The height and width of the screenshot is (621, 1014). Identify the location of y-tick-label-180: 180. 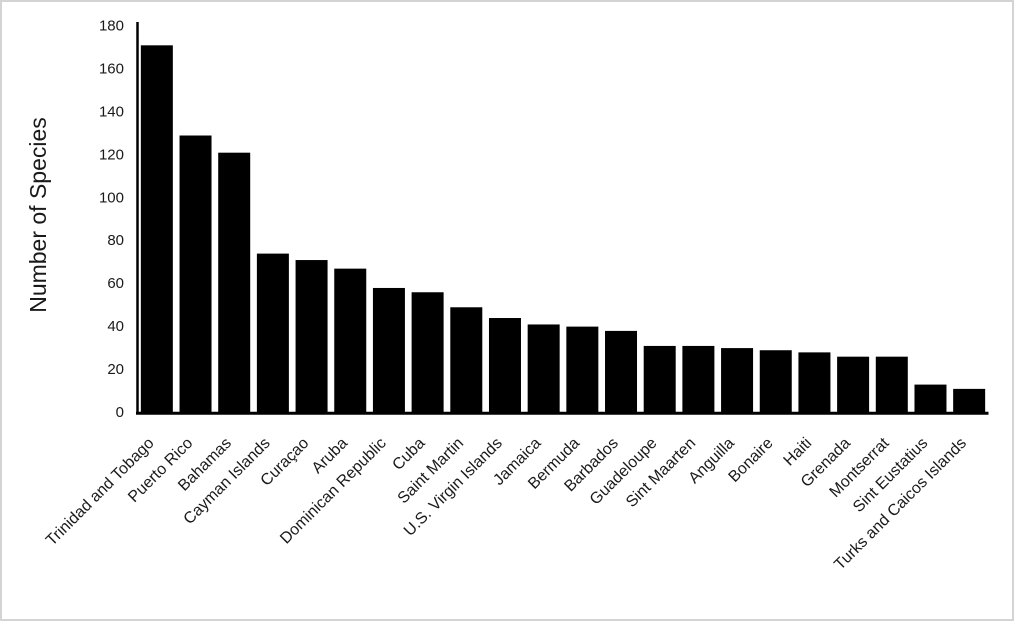
(111, 26).